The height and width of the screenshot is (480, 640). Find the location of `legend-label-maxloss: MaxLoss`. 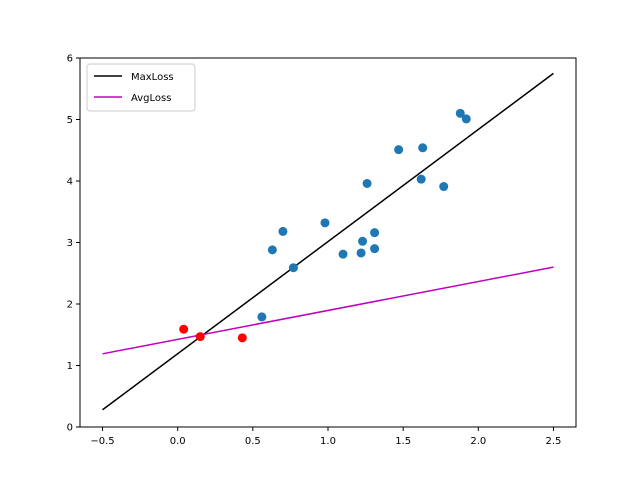

legend-label-maxloss: MaxLoss is located at coordinates (152, 77).